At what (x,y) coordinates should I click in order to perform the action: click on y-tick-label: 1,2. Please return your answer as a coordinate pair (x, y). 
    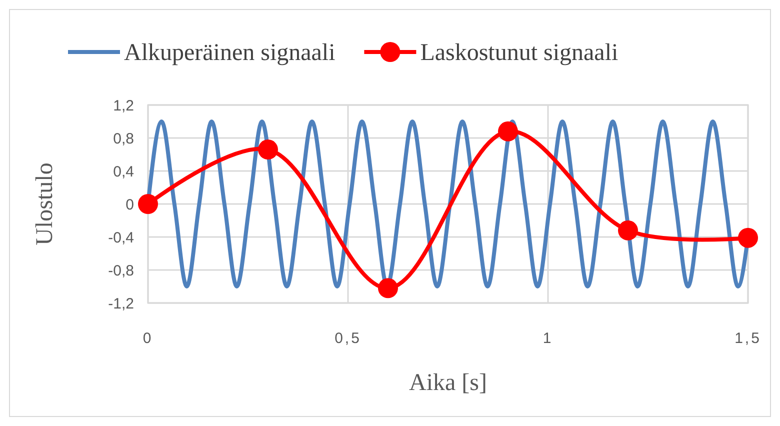
    Looking at the image, I should click on (123, 105).